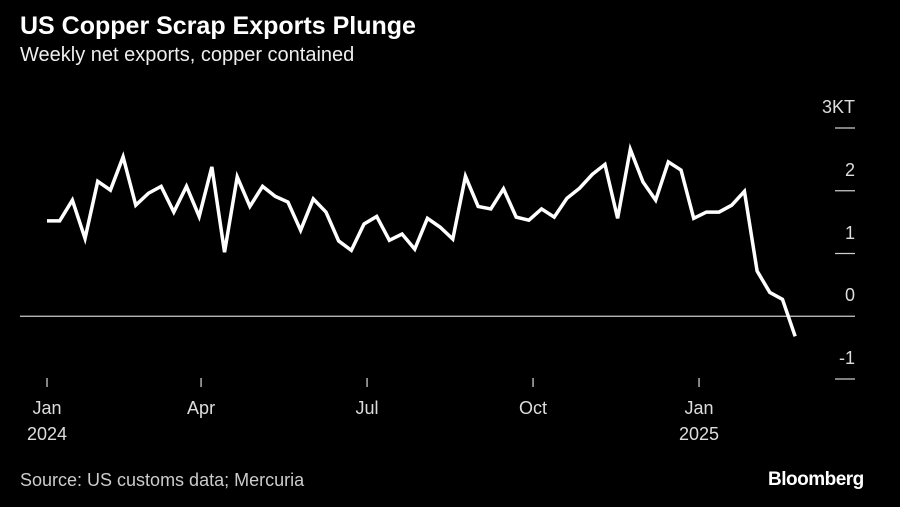 The width and height of the screenshot is (900, 507). Describe the element at coordinates (47, 421) in the screenshot. I see `x-tick-label: Jan 2024` at that location.